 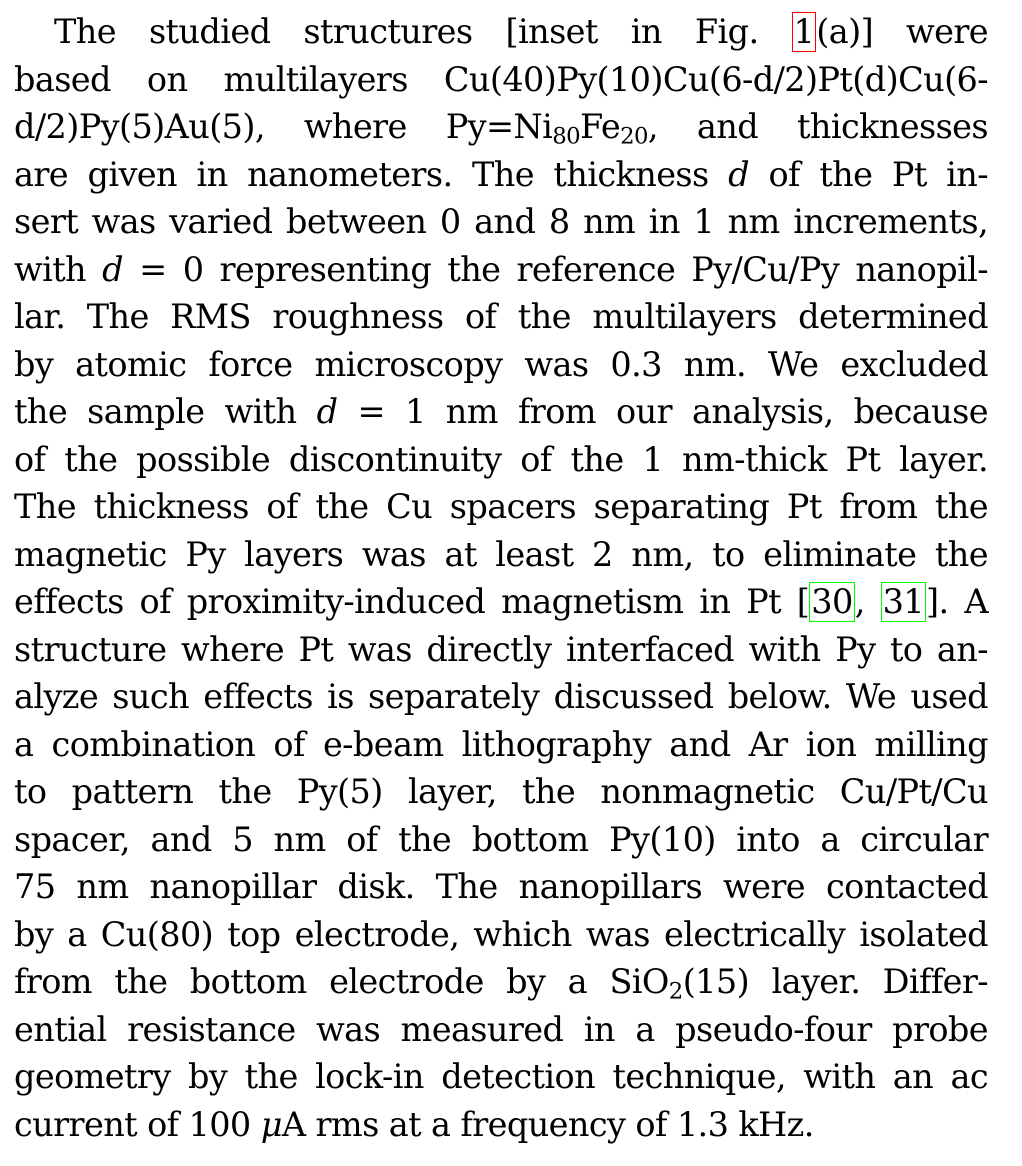 What do you see at coordinates (271, 1124) in the screenshot?
I see `math-symbol-mu: μ` at bounding box center [271, 1124].